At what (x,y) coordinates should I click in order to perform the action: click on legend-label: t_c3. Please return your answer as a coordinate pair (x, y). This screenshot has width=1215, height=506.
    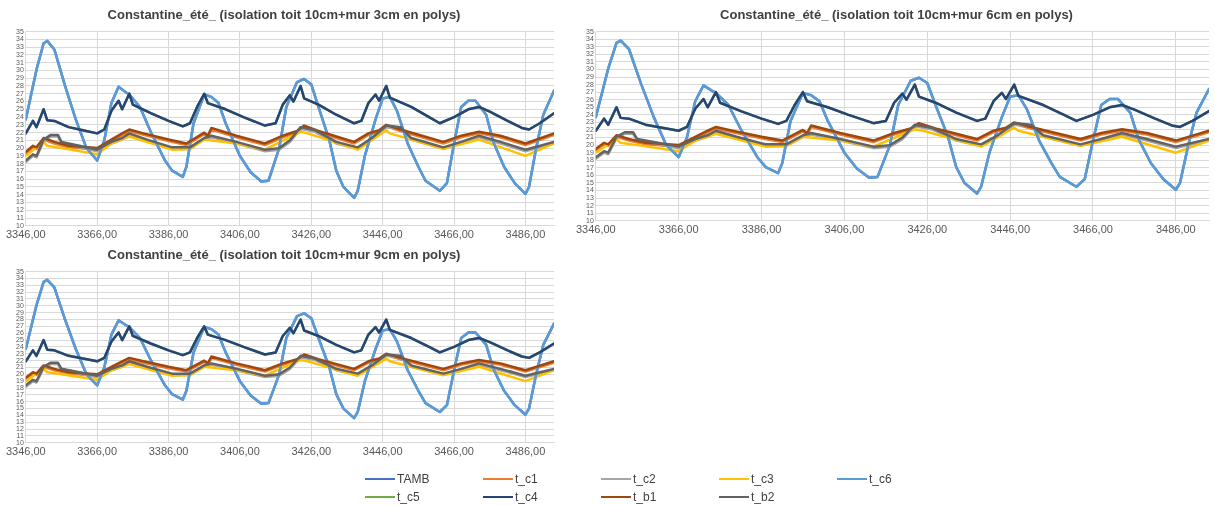
    Looking at the image, I should click on (762, 479).